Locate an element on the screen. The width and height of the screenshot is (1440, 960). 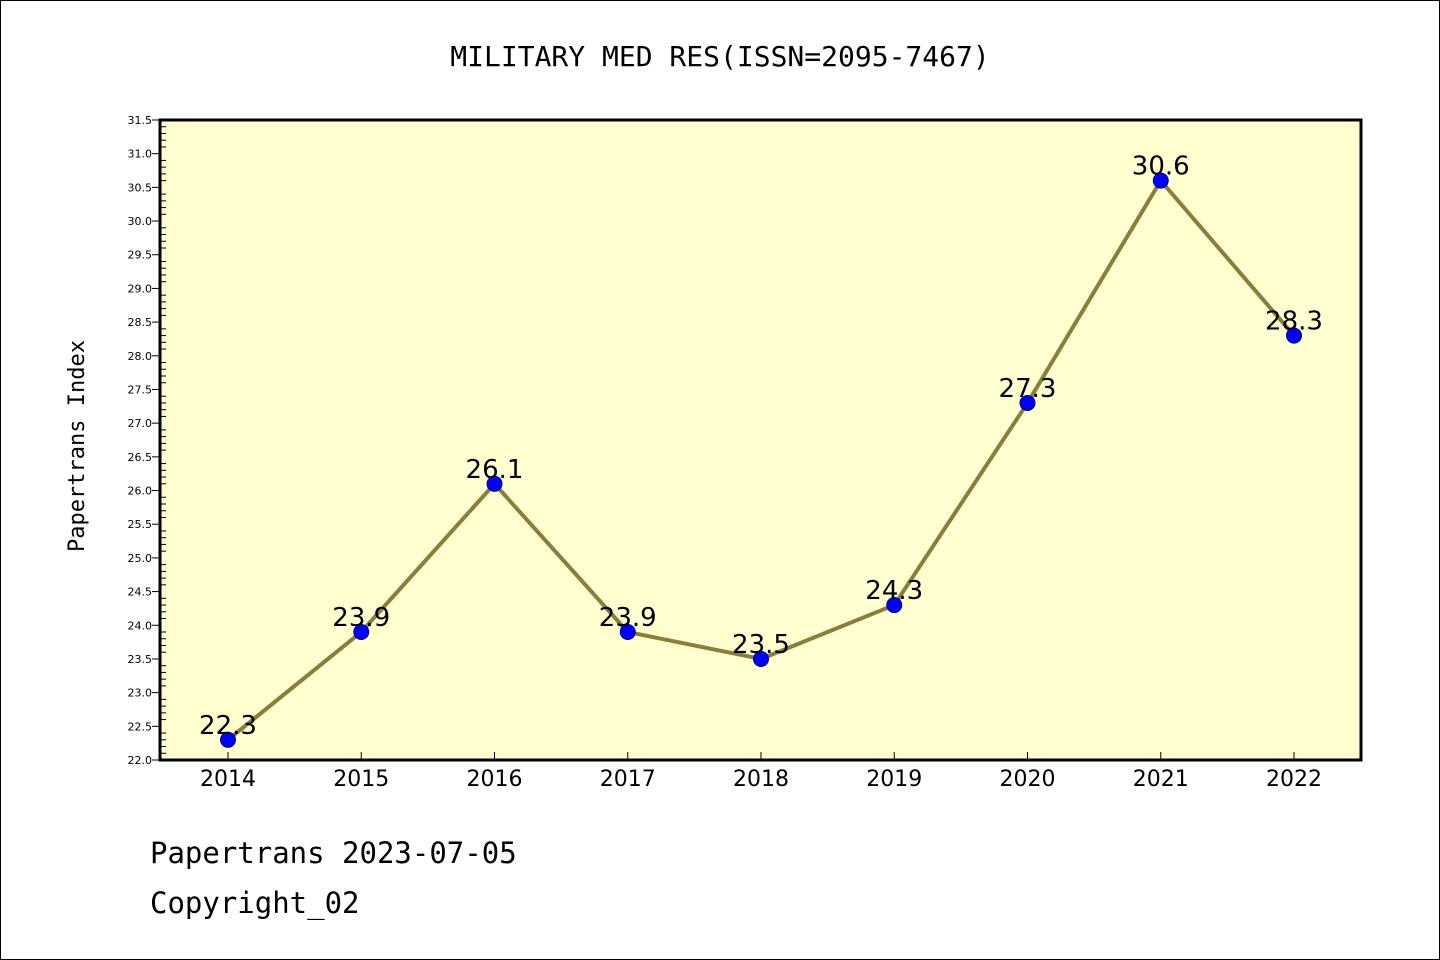
data-label: 26.1 is located at coordinates (495, 470).